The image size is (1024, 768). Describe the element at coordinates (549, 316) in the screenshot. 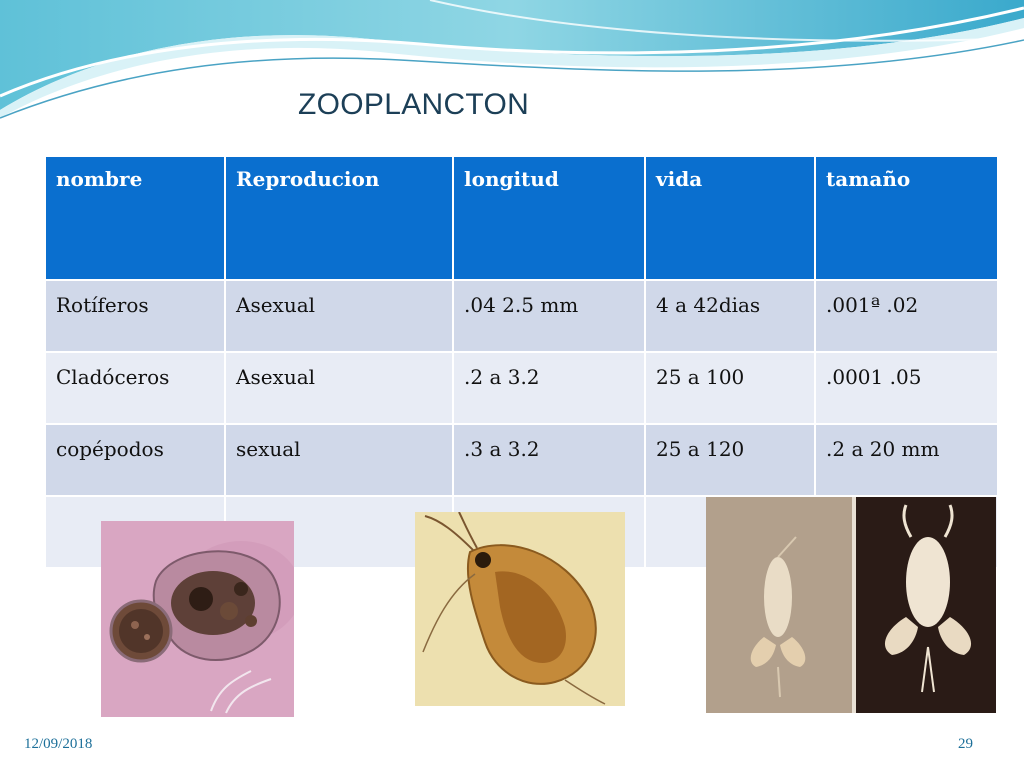

I see `cell-longitud: .04 2.5 mm` at that location.